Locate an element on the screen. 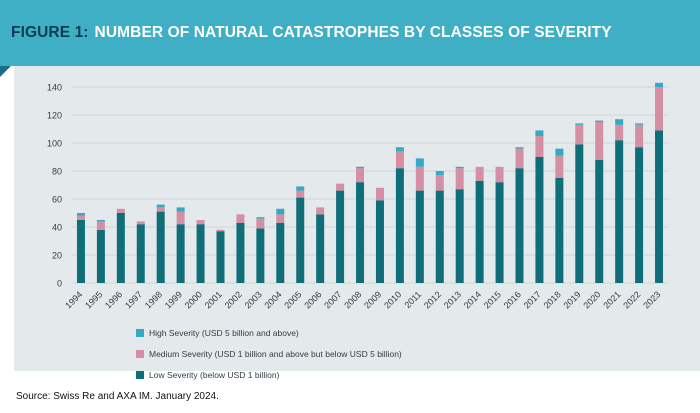  bar-medium-2022 is located at coordinates (639, 136).